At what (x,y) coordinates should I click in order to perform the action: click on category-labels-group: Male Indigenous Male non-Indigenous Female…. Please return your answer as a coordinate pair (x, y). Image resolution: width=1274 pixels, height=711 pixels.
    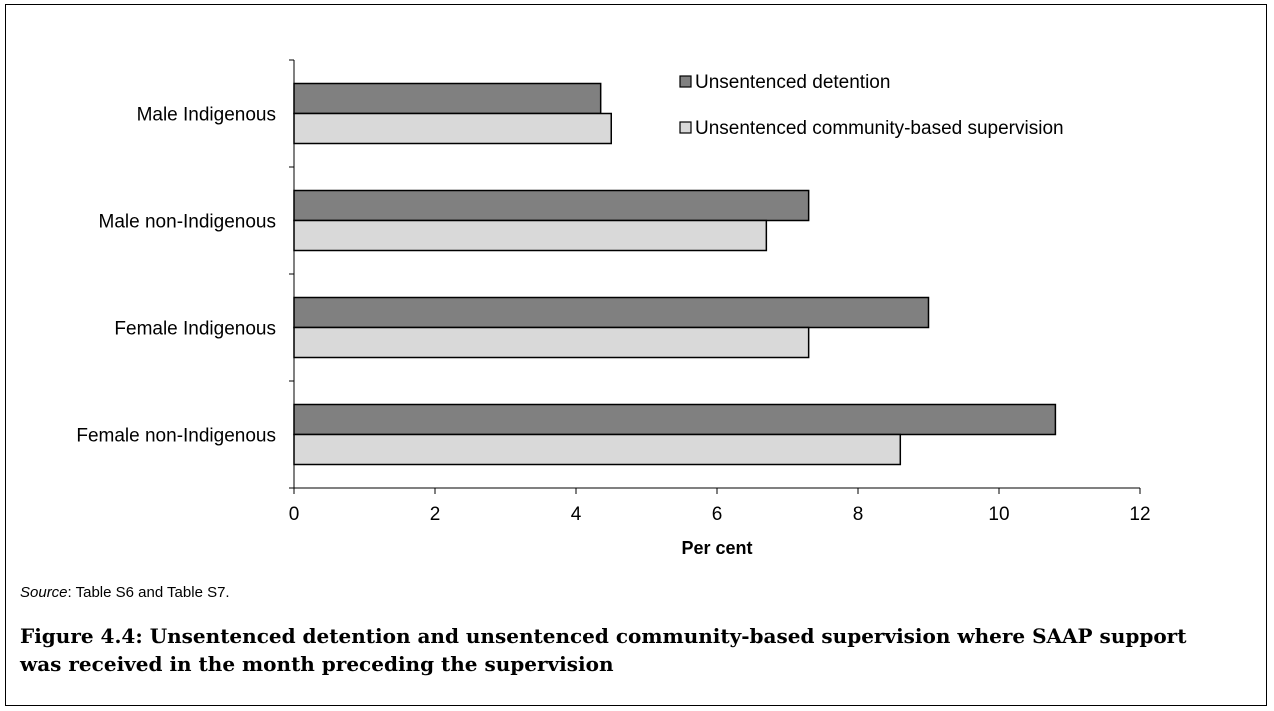
    Looking at the image, I should click on (176, 276).